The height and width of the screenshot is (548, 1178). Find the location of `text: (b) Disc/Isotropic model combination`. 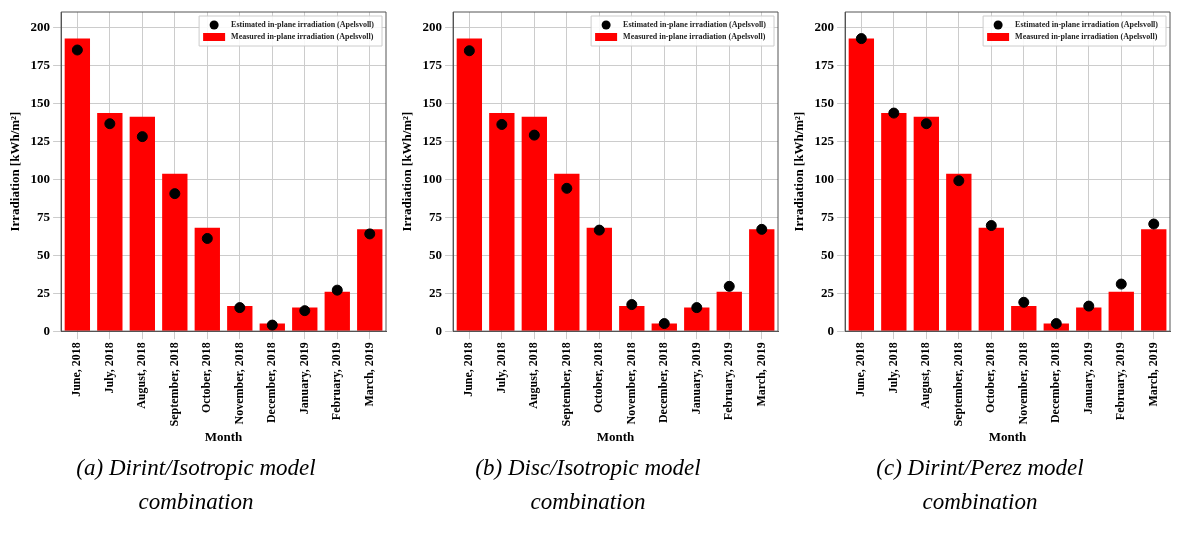

text: (b) Disc/Isotropic model combination is located at coordinates (588, 485).